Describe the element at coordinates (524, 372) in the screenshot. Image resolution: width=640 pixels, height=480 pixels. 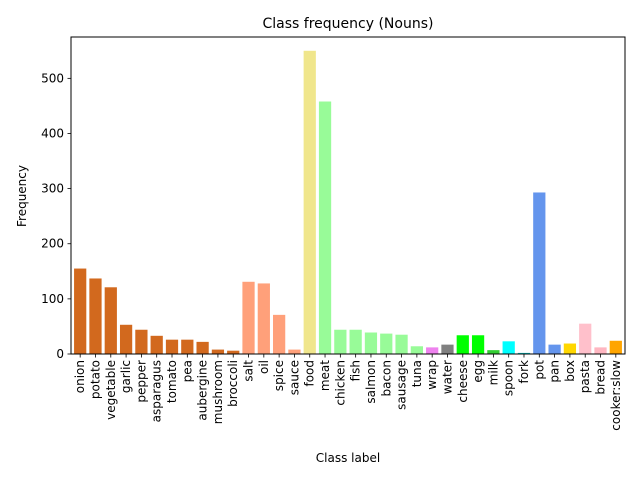
I see `x-tick-label: fork` at that location.